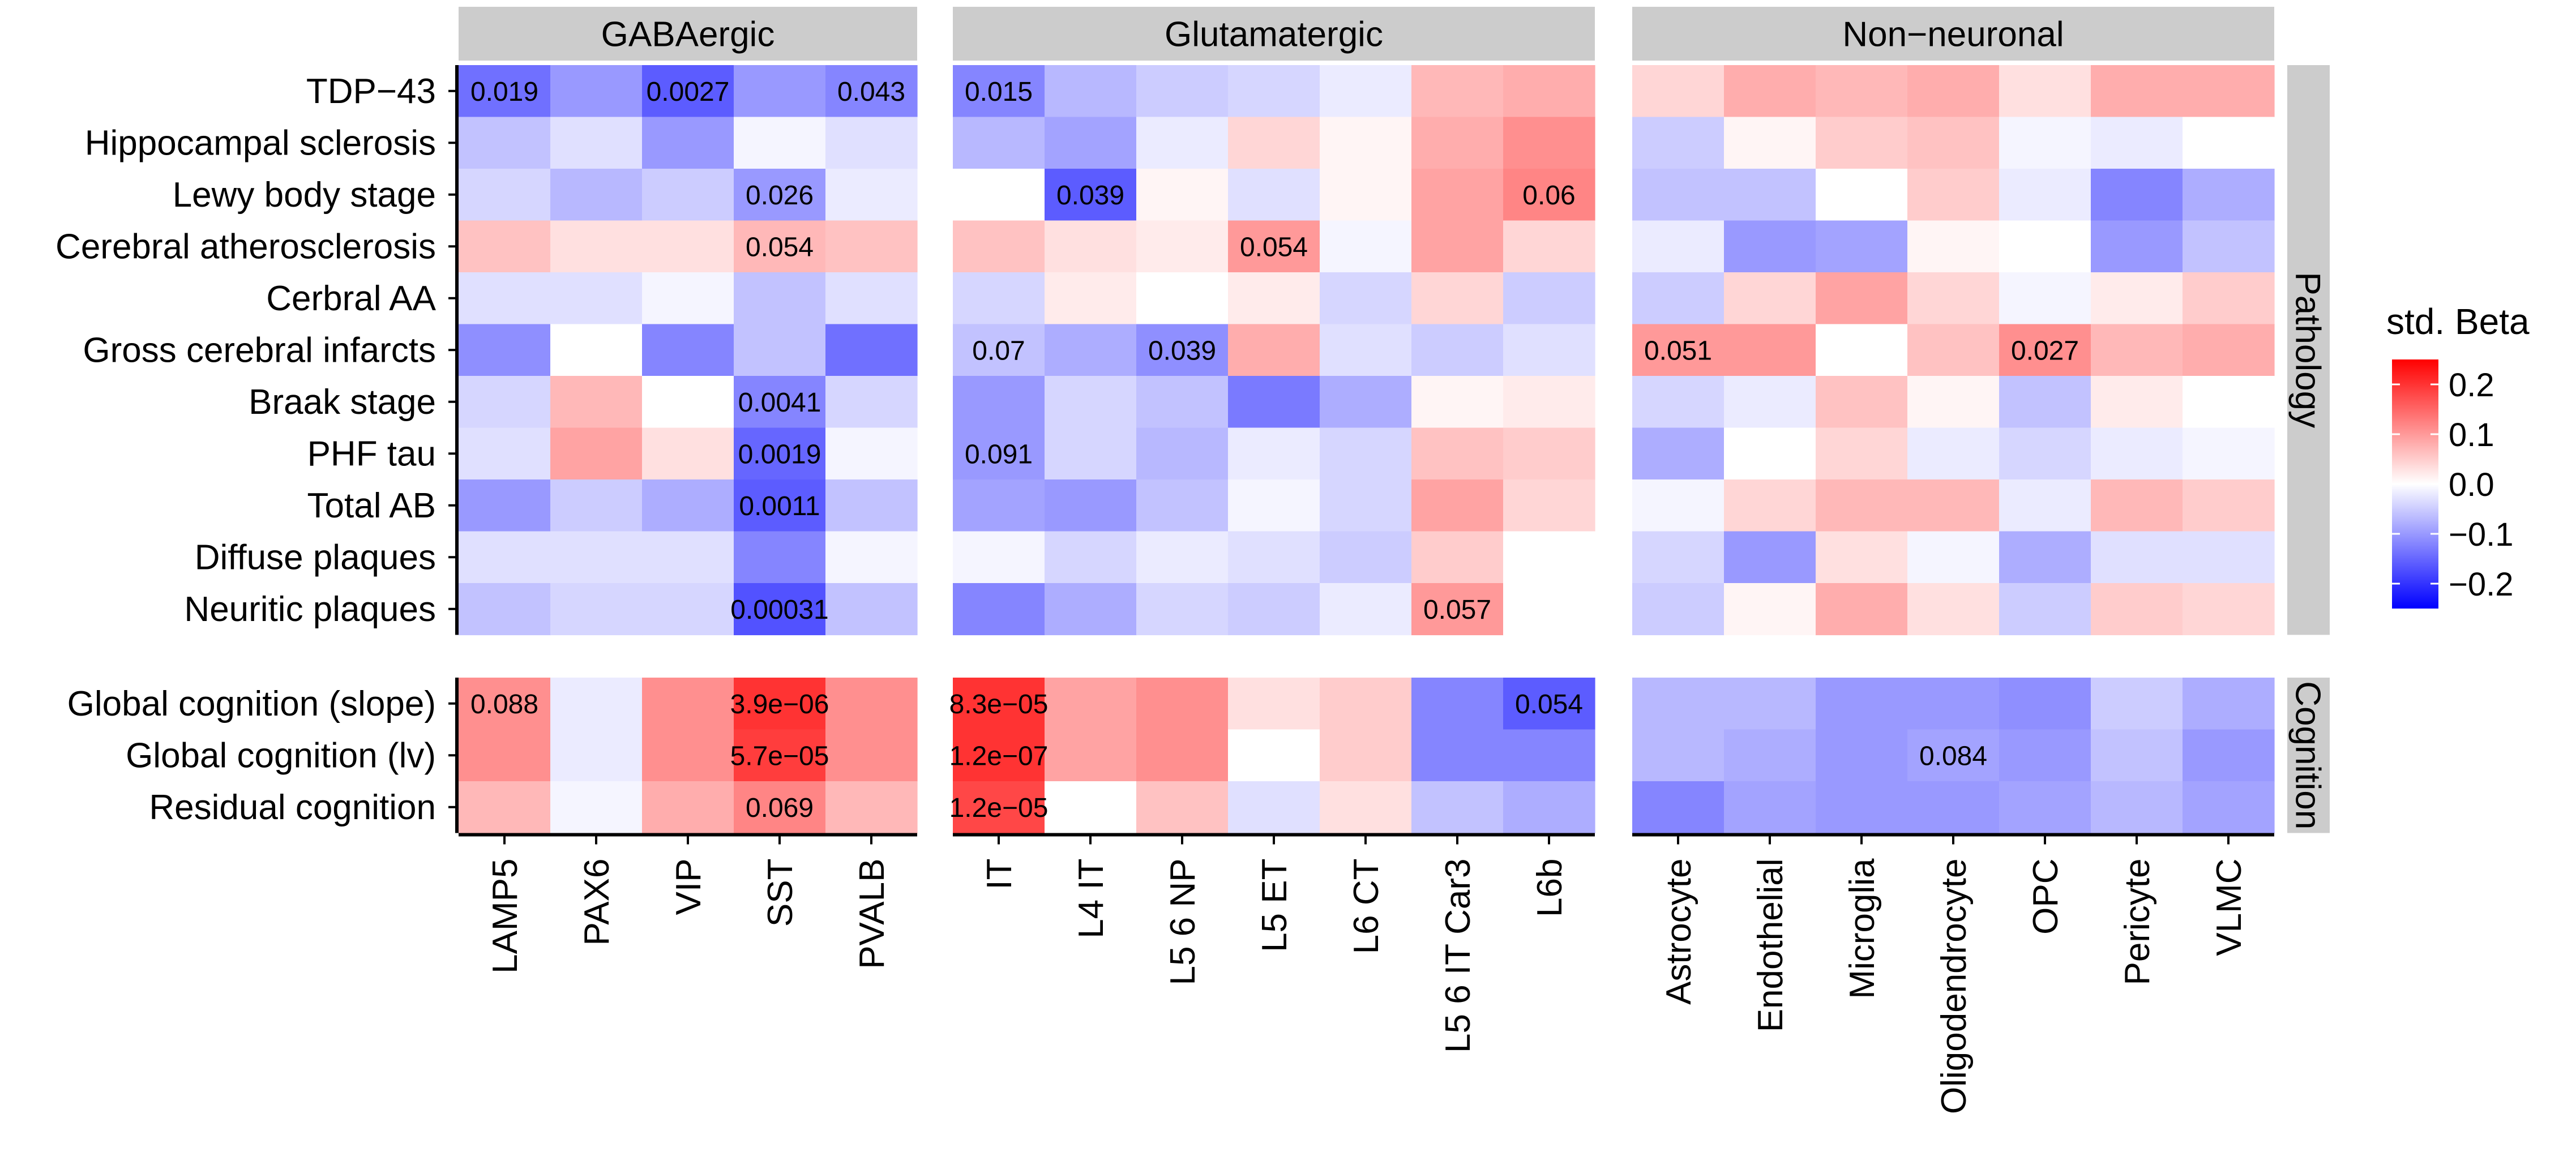 This screenshot has height=1152, width=2576. I want to click on cell-global-cognition-slope-vlmc, so click(2229, 704).